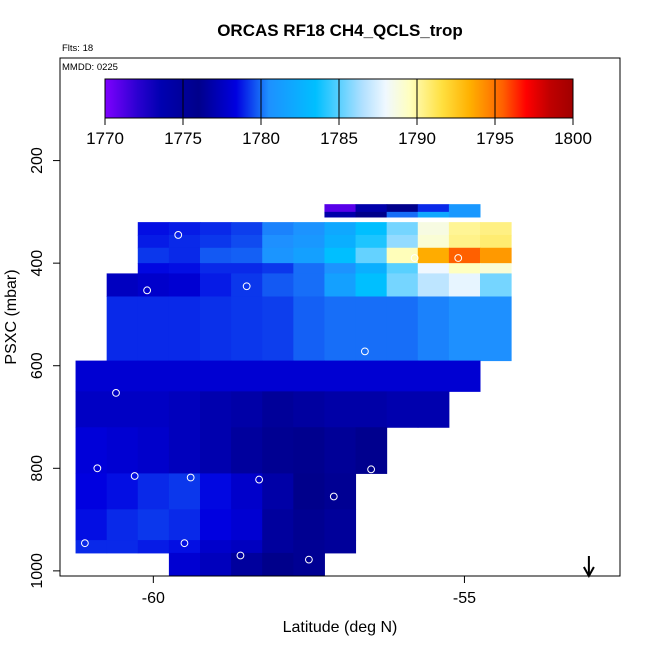  What do you see at coordinates (37, 160) in the screenshot?
I see `y-tick-label: 200` at bounding box center [37, 160].